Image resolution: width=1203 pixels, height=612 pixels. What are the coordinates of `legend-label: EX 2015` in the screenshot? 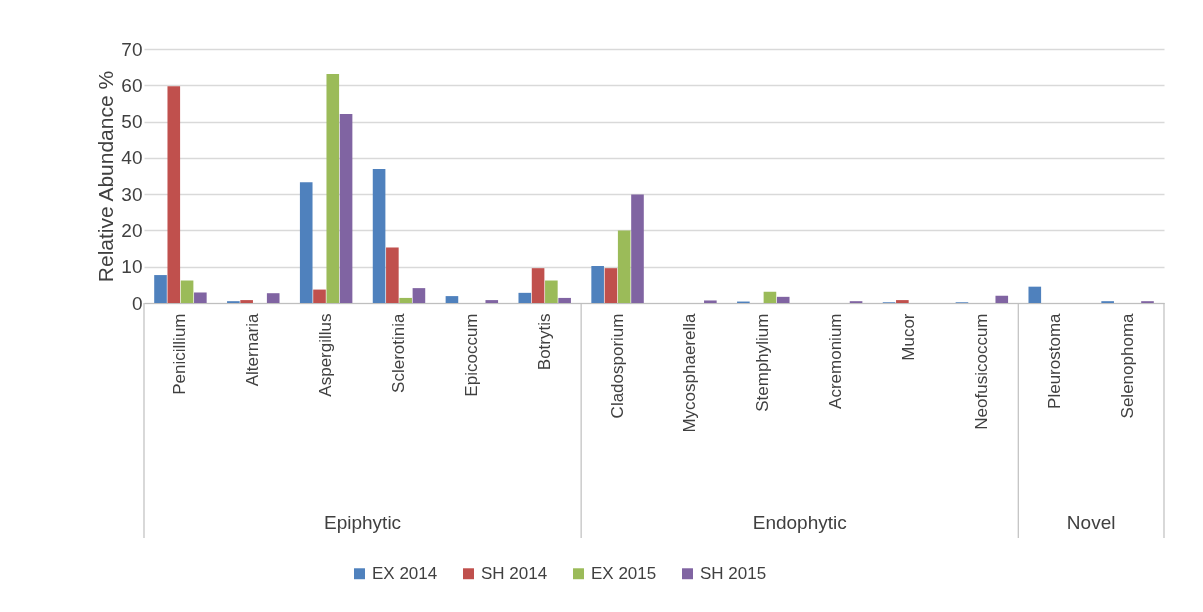 It's located at (624, 573).